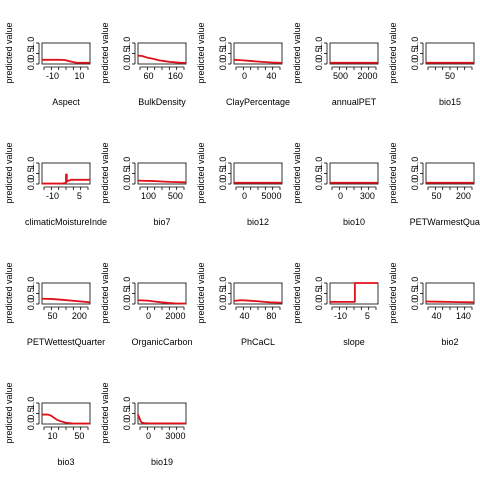  What do you see at coordinates (258, 61) in the screenshot?
I see `series-line-ClayPercentage` at bounding box center [258, 61].